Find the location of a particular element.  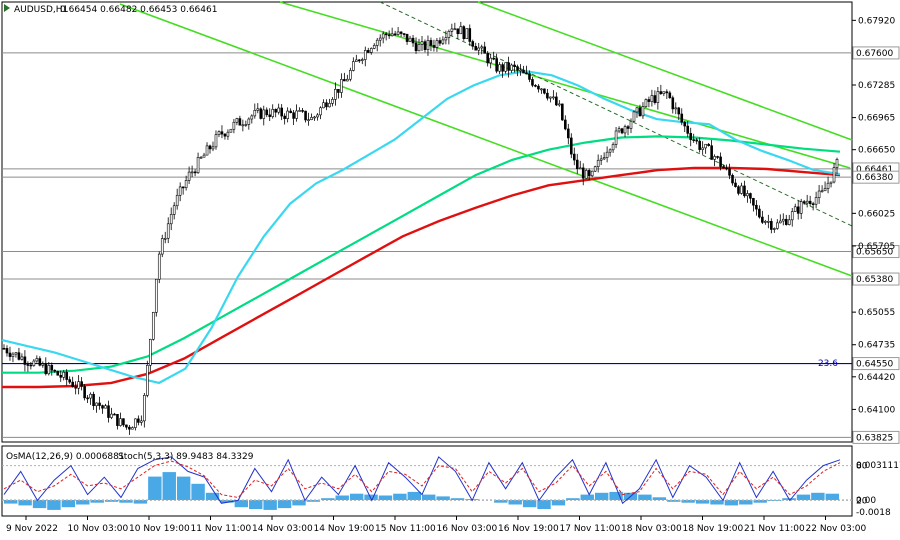

stochastic-lines: 80 20 is located at coordinates (435, 481).